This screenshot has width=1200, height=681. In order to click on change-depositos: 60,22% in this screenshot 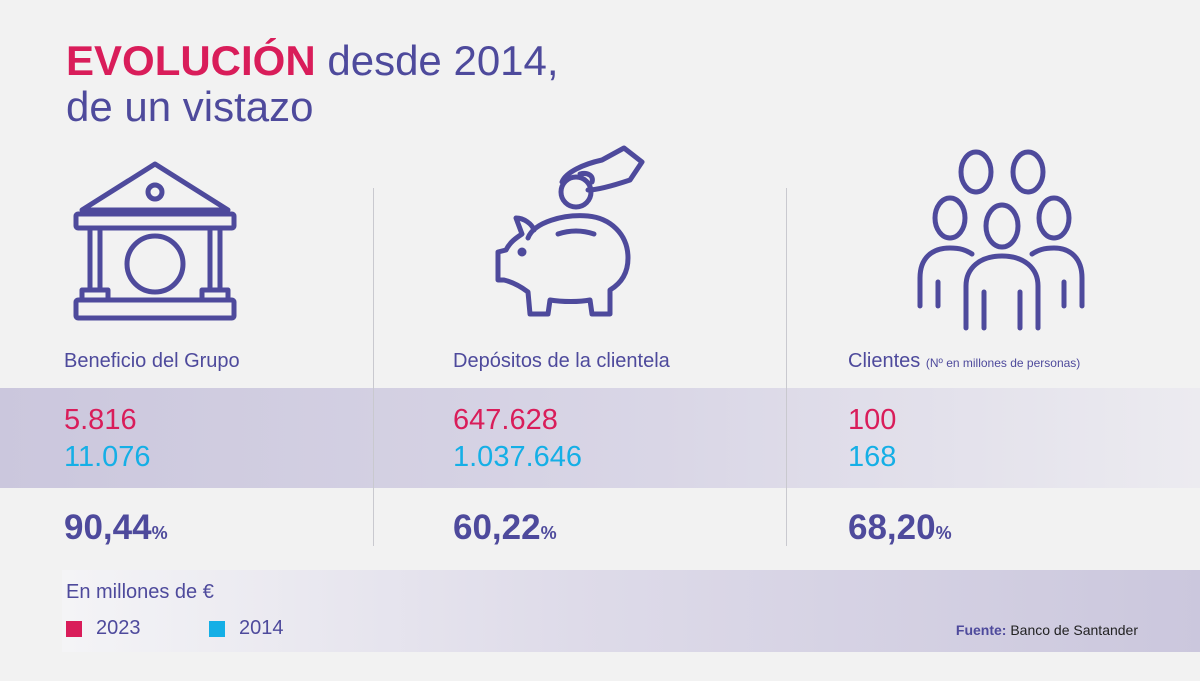, I will do `click(505, 527)`.